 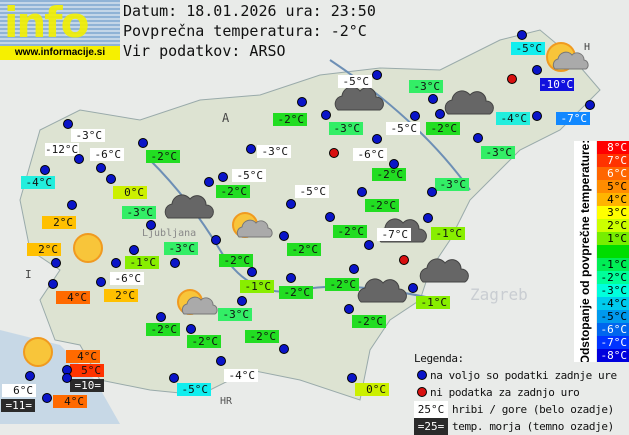 I want to click on logo-url: www.informacije.si, so click(x=60, y=53).